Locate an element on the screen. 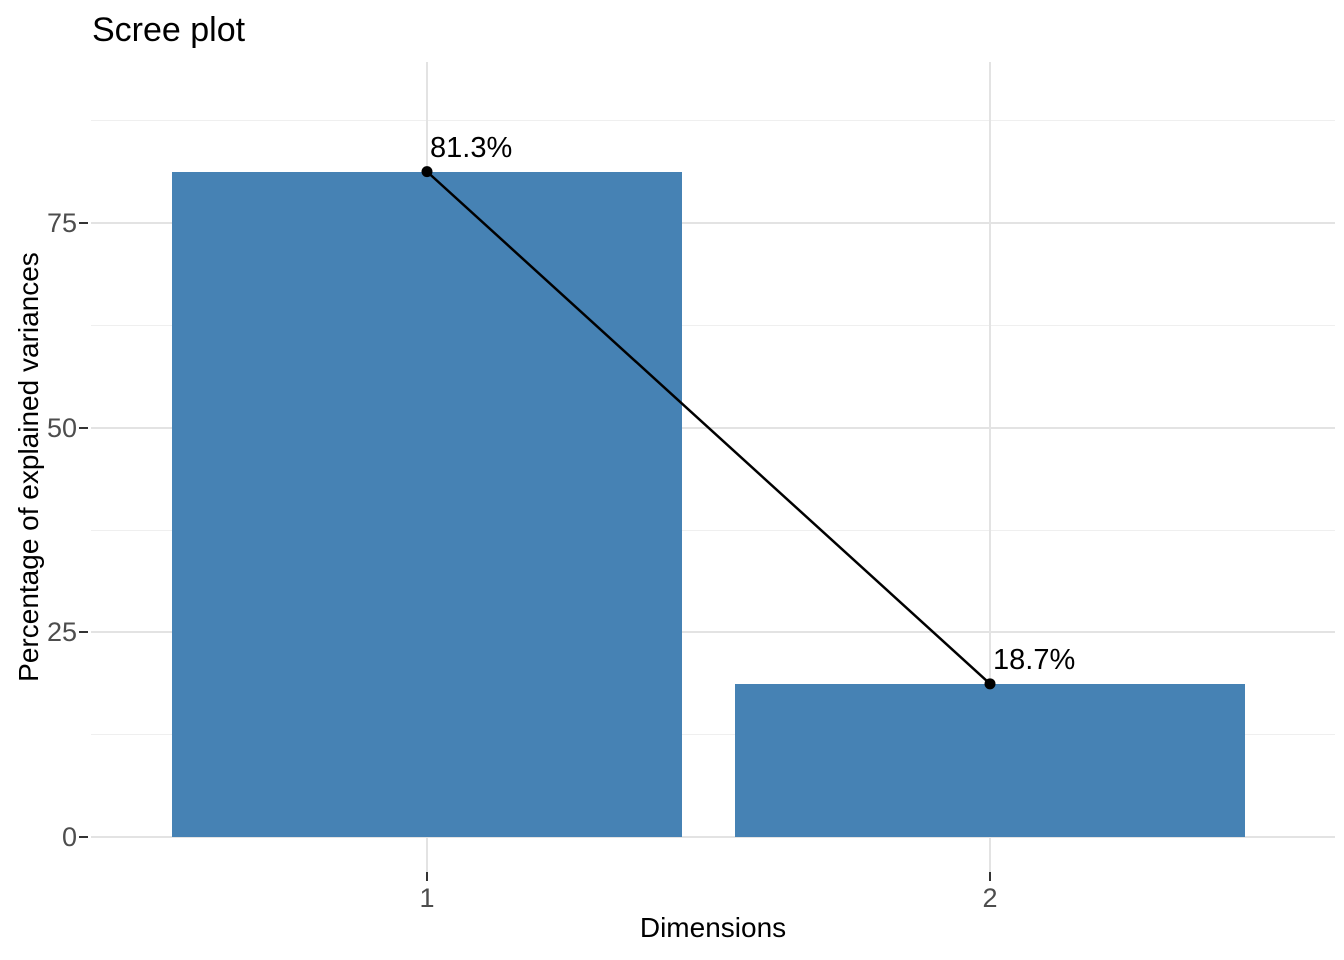 This screenshot has width=1344, height=960. y-tick-label: 75 is located at coordinates (61, 223).